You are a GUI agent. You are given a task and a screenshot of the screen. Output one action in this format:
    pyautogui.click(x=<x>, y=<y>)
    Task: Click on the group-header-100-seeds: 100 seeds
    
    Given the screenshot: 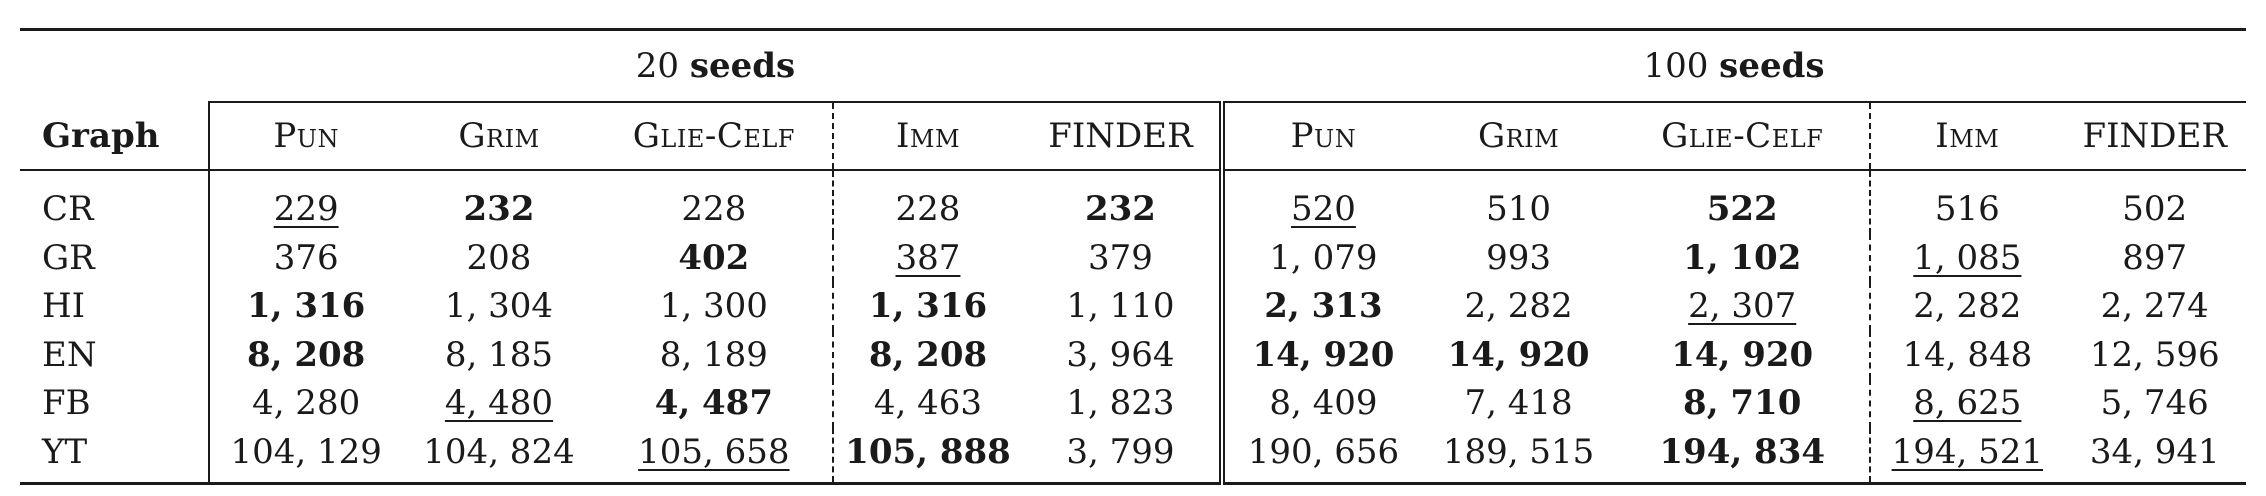 What is the action you would take?
    pyautogui.click(x=1733, y=65)
    